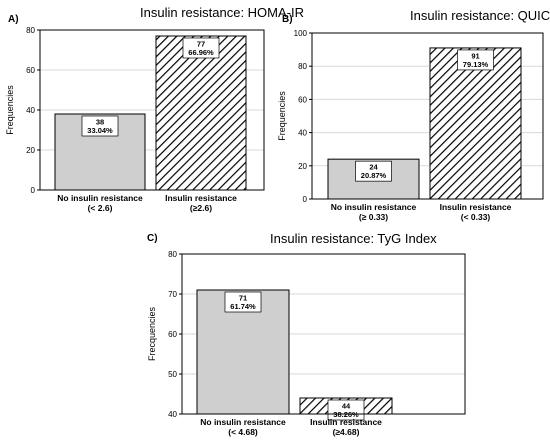 This screenshot has height=447, width=550. What do you see at coordinates (475, 55) in the screenshot?
I see `data-label-value: 91` at bounding box center [475, 55].